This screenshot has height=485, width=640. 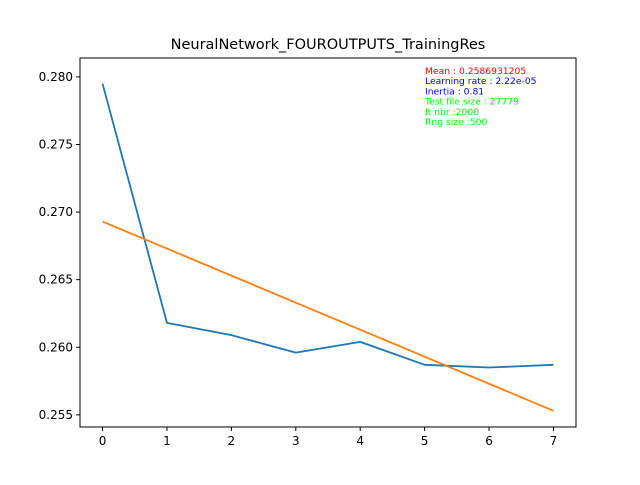 What do you see at coordinates (56, 347) in the screenshot?
I see `y-tick-label: 0.260` at bounding box center [56, 347].